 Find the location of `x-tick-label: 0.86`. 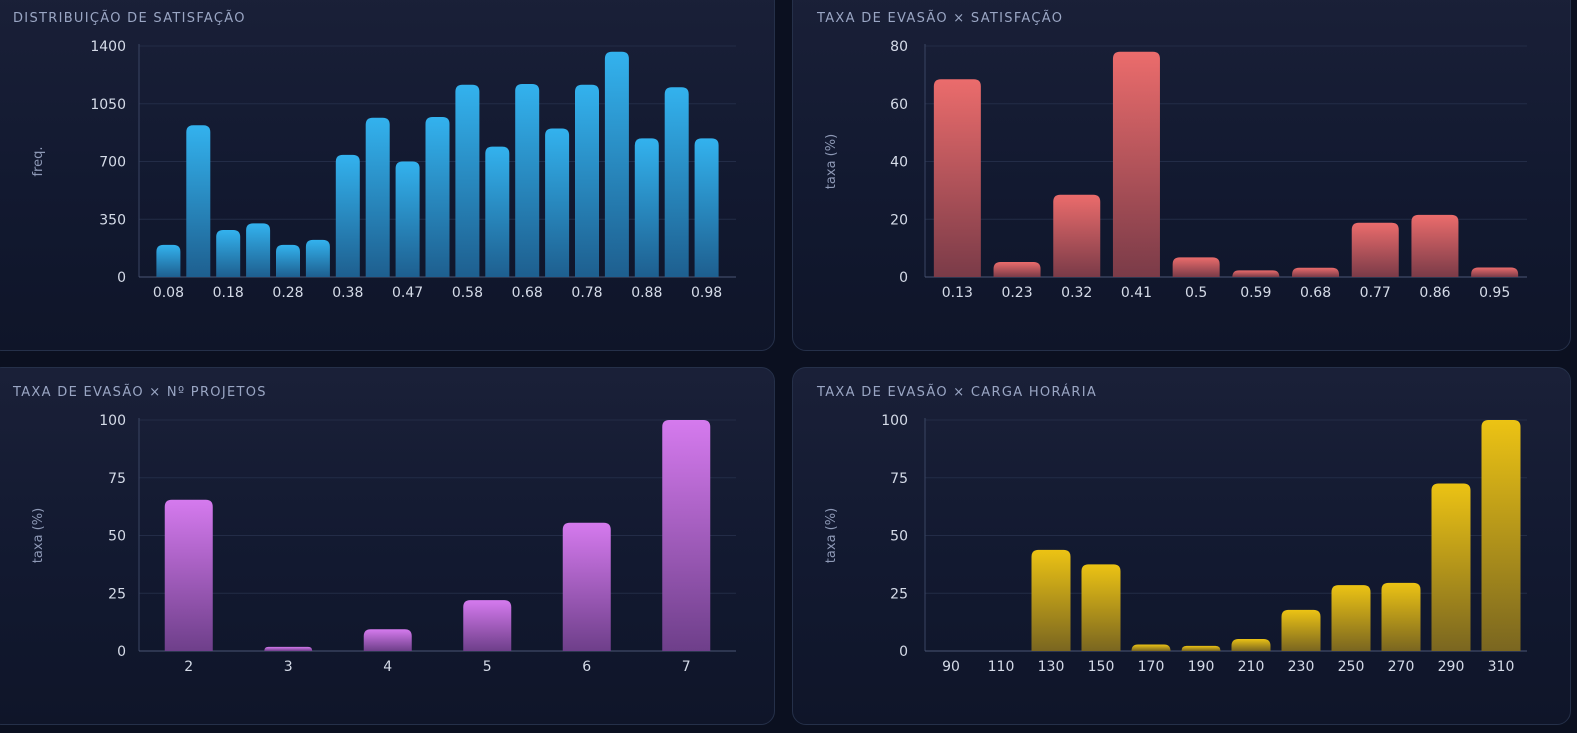

x-tick-label: 0.86 is located at coordinates (1434, 293).